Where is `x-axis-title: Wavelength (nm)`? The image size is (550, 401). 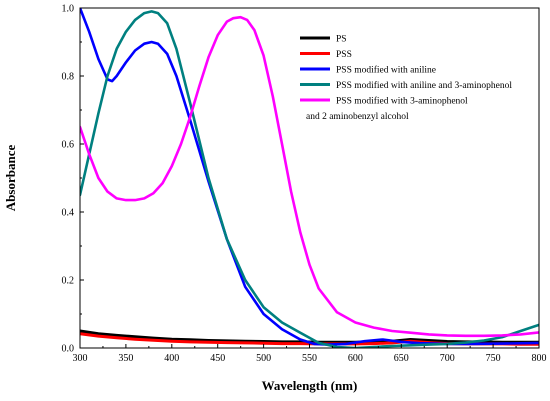
x-axis-title: Wavelength (nm) is located at coordinates (310, 385).